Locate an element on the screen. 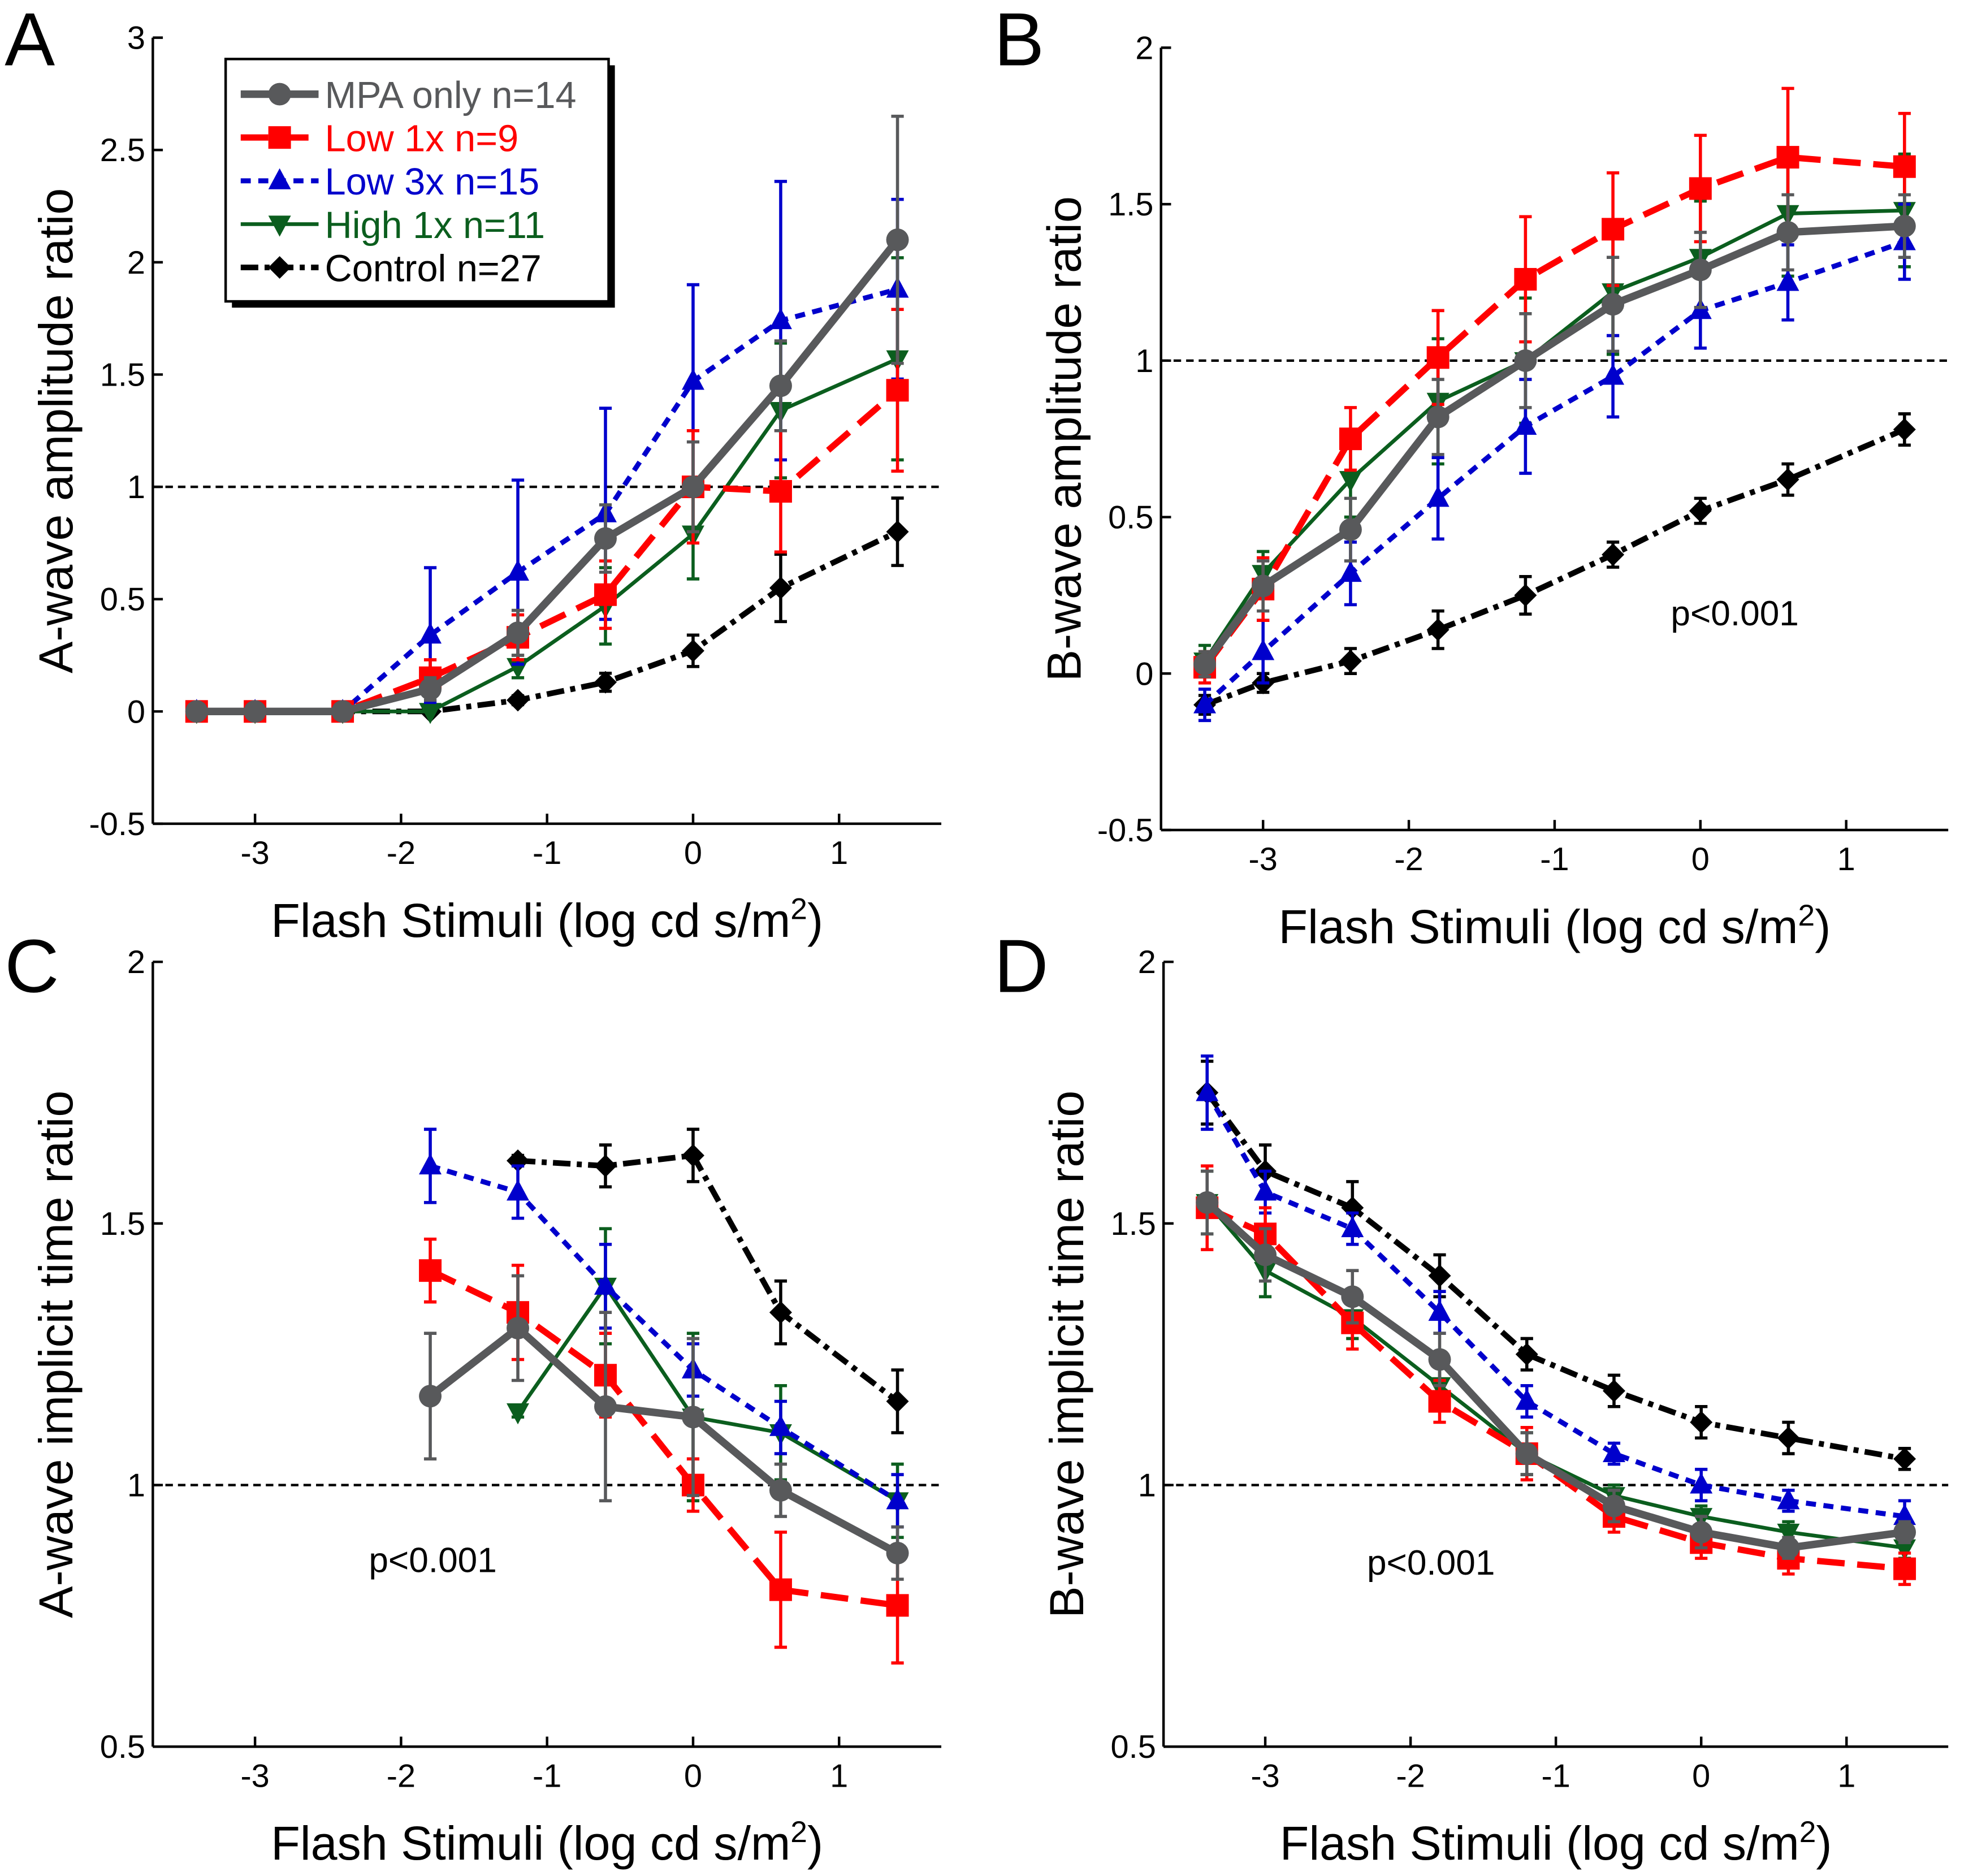 The height and width of the screenshot is (1876, 1973). x-tick-label: -2 is located at coordinates (402, 853).